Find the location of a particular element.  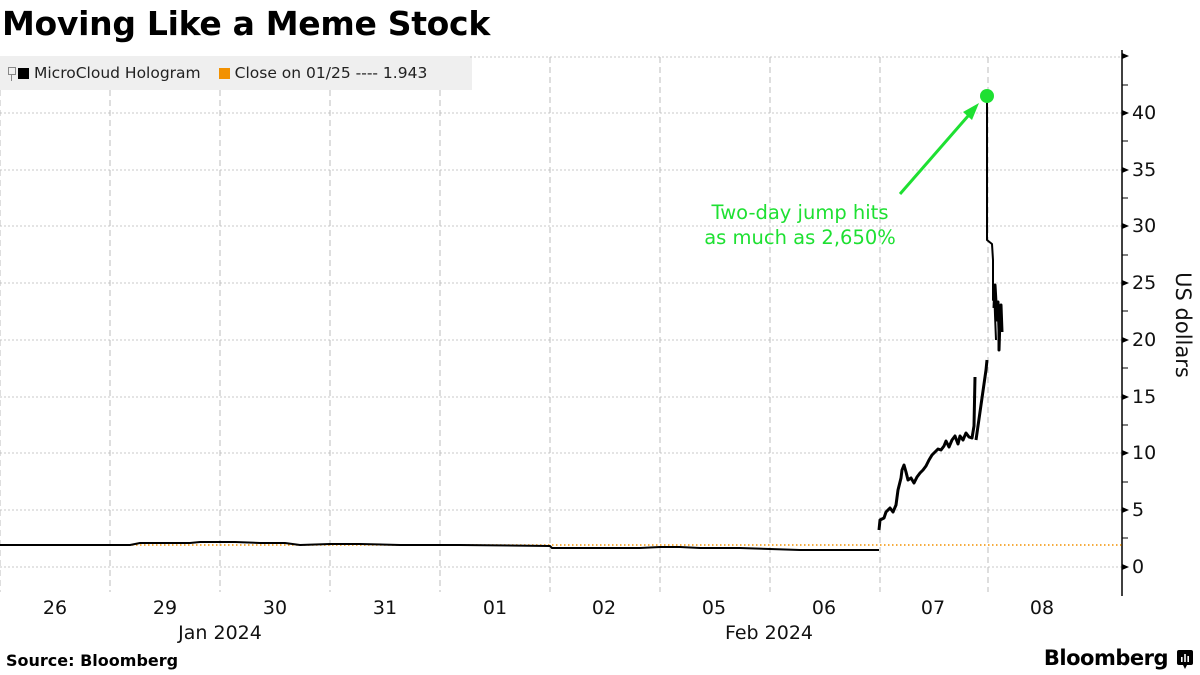

y-tick-label: 5 is located at coordinates (1138, 510).